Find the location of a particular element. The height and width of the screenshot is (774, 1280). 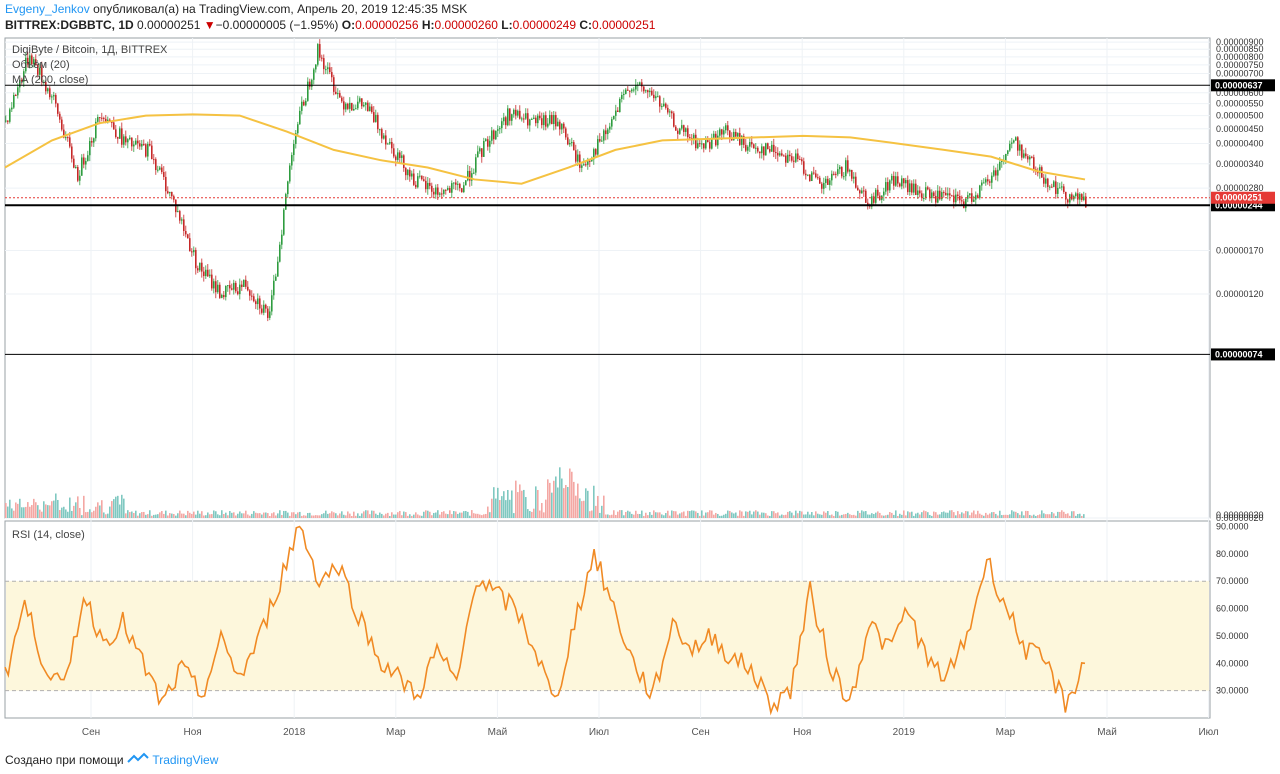

volume-tick-label: 0.00000020 is located at coordinates (1240, 515).